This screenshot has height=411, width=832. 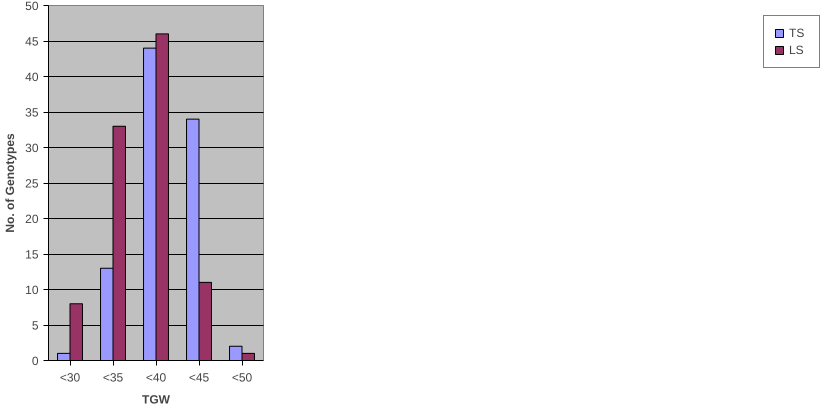 I want to click on x-tick-label: <40, so click(x=156, y=377).